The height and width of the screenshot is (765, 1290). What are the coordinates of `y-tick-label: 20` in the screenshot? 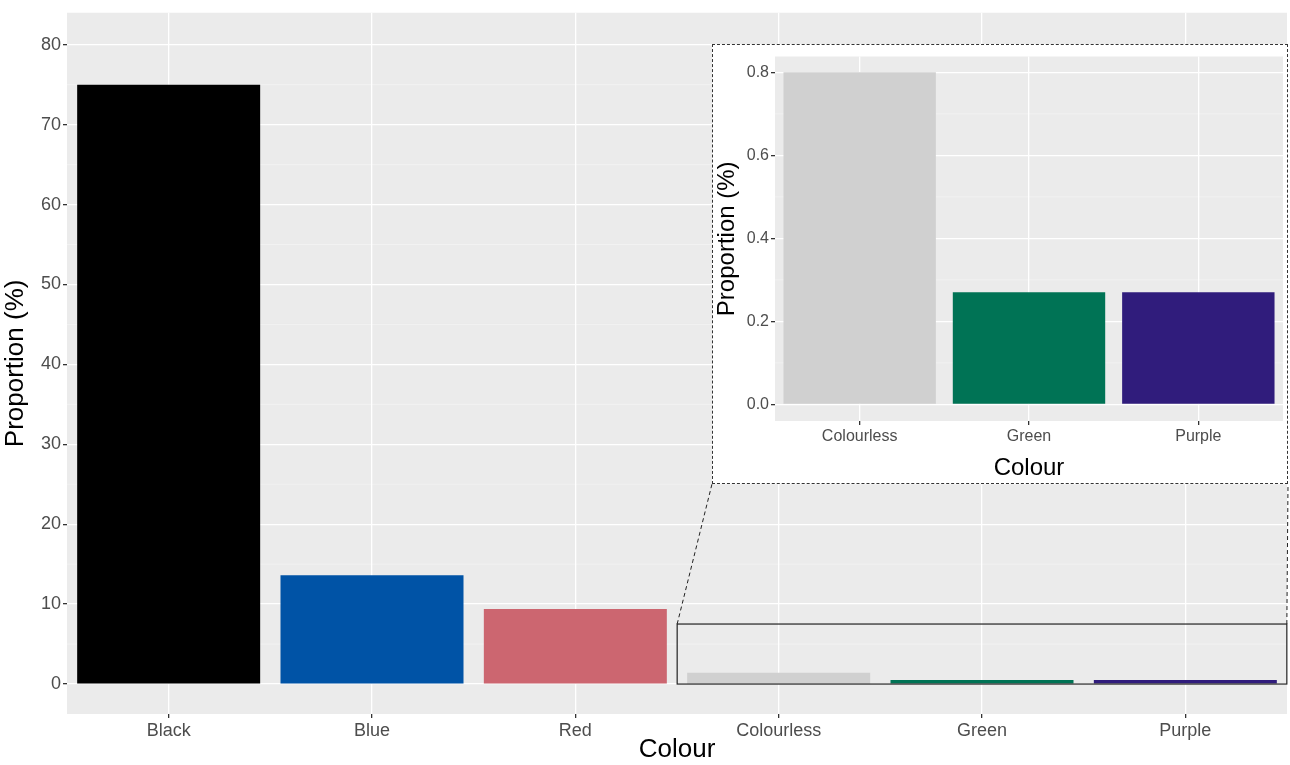 It's located at (50, 523).